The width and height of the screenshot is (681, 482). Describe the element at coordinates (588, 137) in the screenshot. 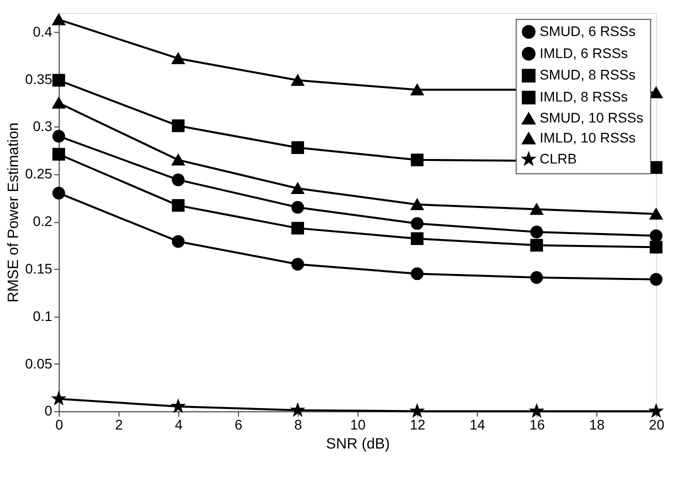

I see `legend-label: IMLD, 10 RSSs` at that location.